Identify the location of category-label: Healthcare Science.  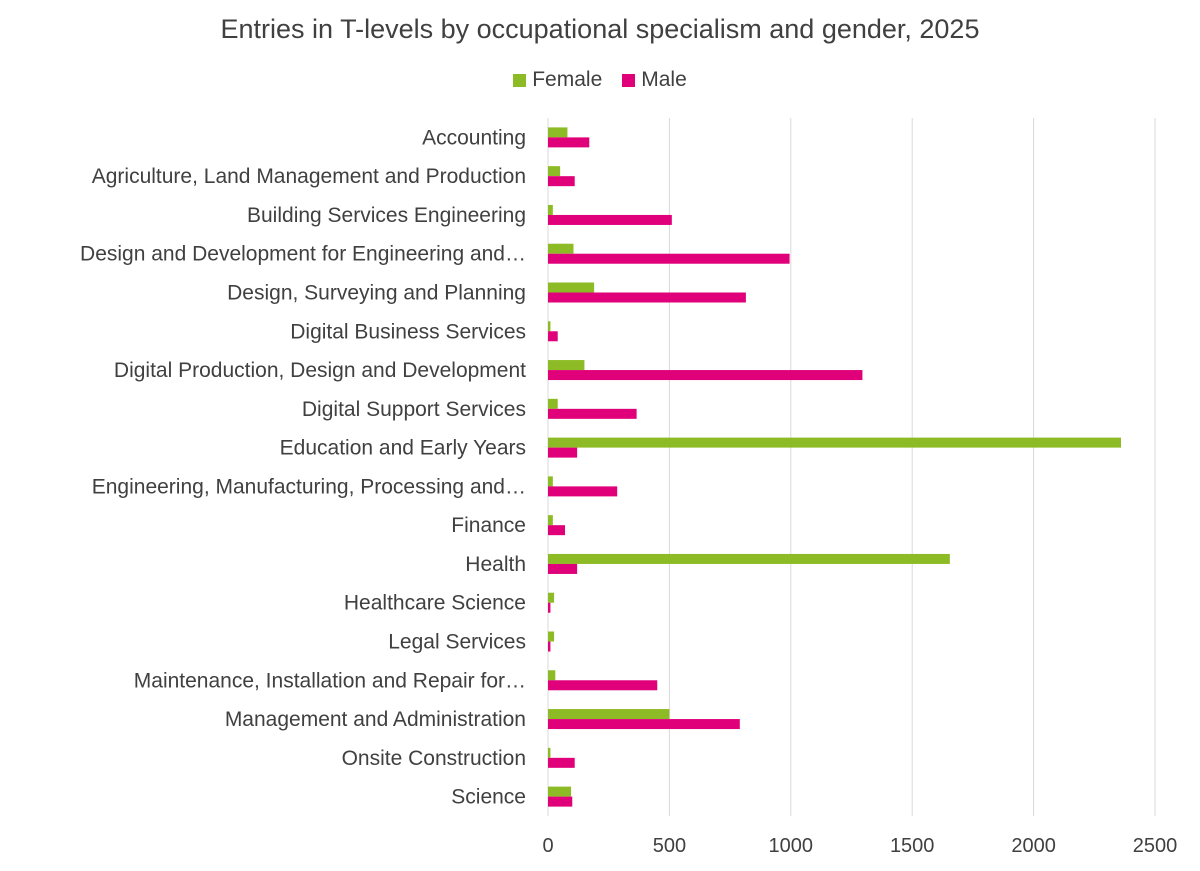
(435, 603).